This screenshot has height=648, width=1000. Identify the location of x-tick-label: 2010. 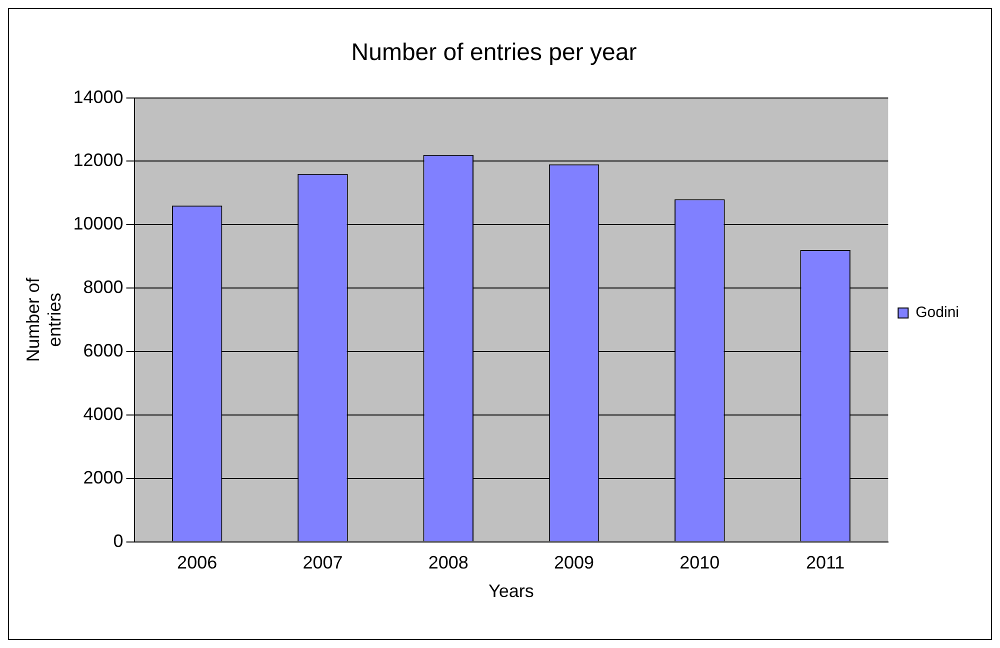
(700, 562).